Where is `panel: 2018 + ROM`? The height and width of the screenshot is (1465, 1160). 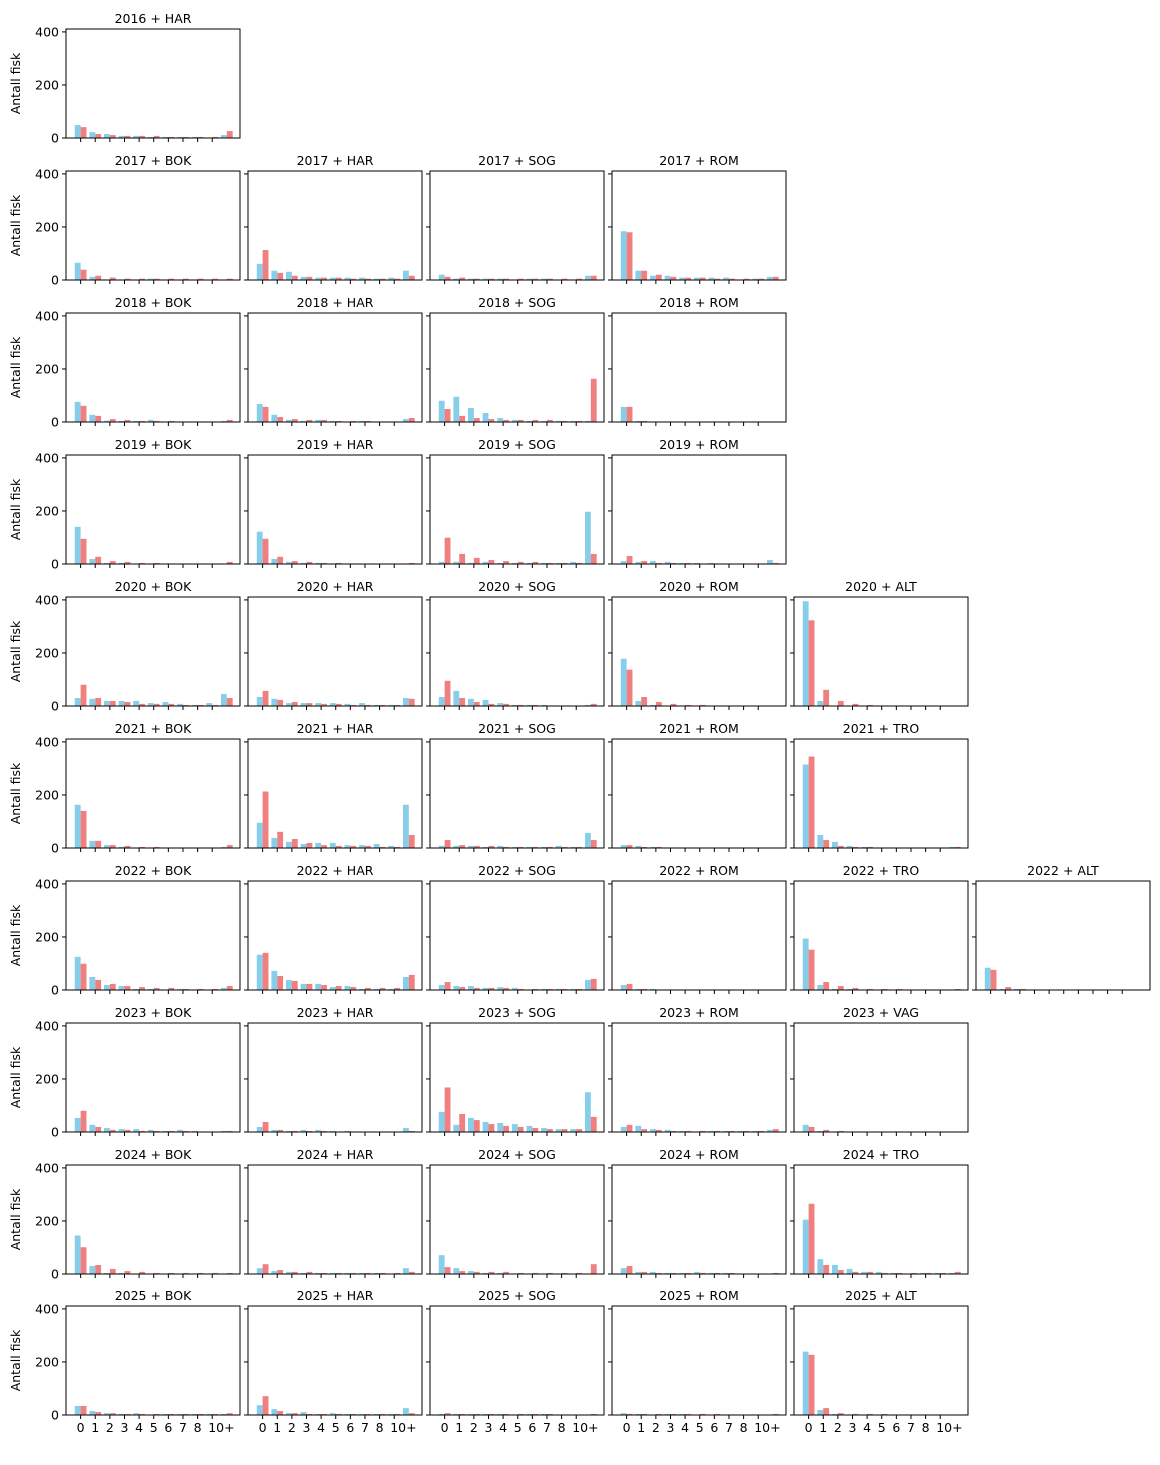 panel: 2018 + ROM is located at coordinates (697, 360).